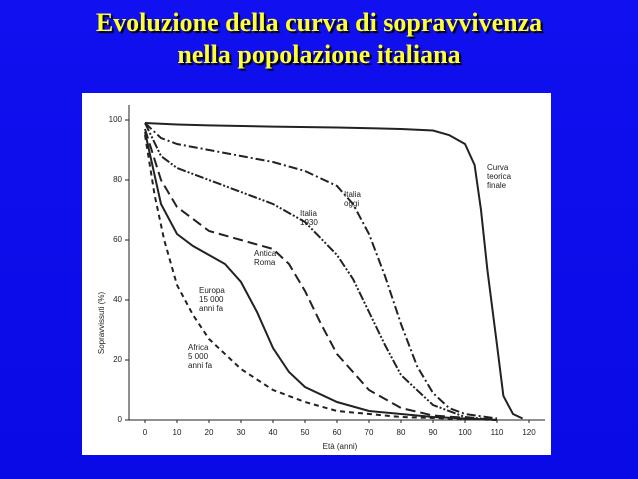  I want to click on y-axis-label: Sopravvissuti (%), so click(101, 323).